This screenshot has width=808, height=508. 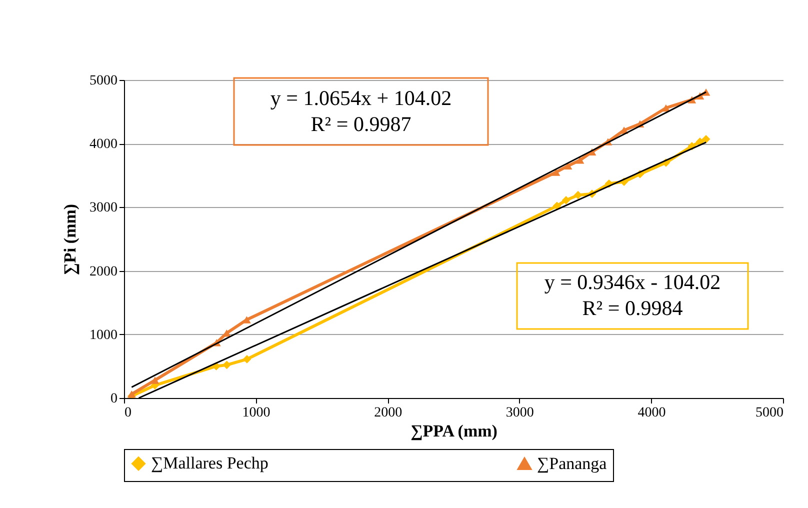 I want to click on x-tick-label: 0, so click(x=128, y=413).